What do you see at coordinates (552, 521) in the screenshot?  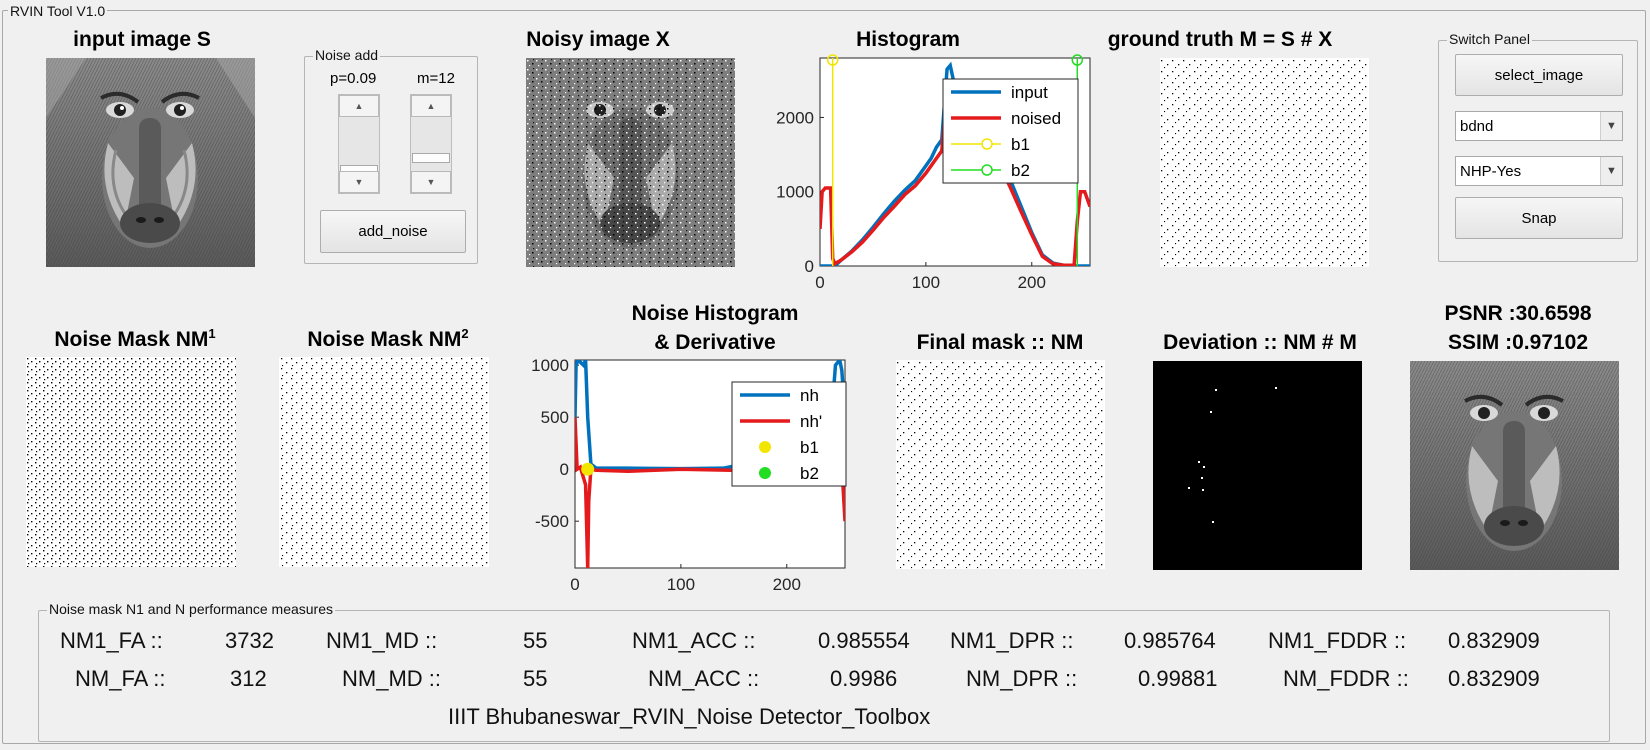 I see `y-tick-label: -500` at bounding box center [552, 521].